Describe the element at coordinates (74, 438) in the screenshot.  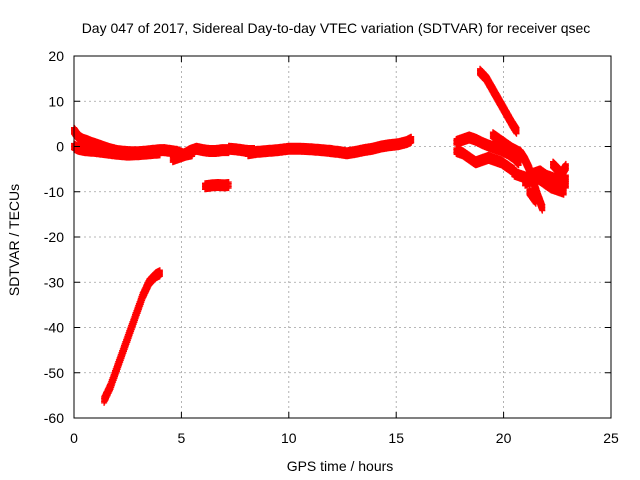
I see `x-tick-label: 0` at that location.